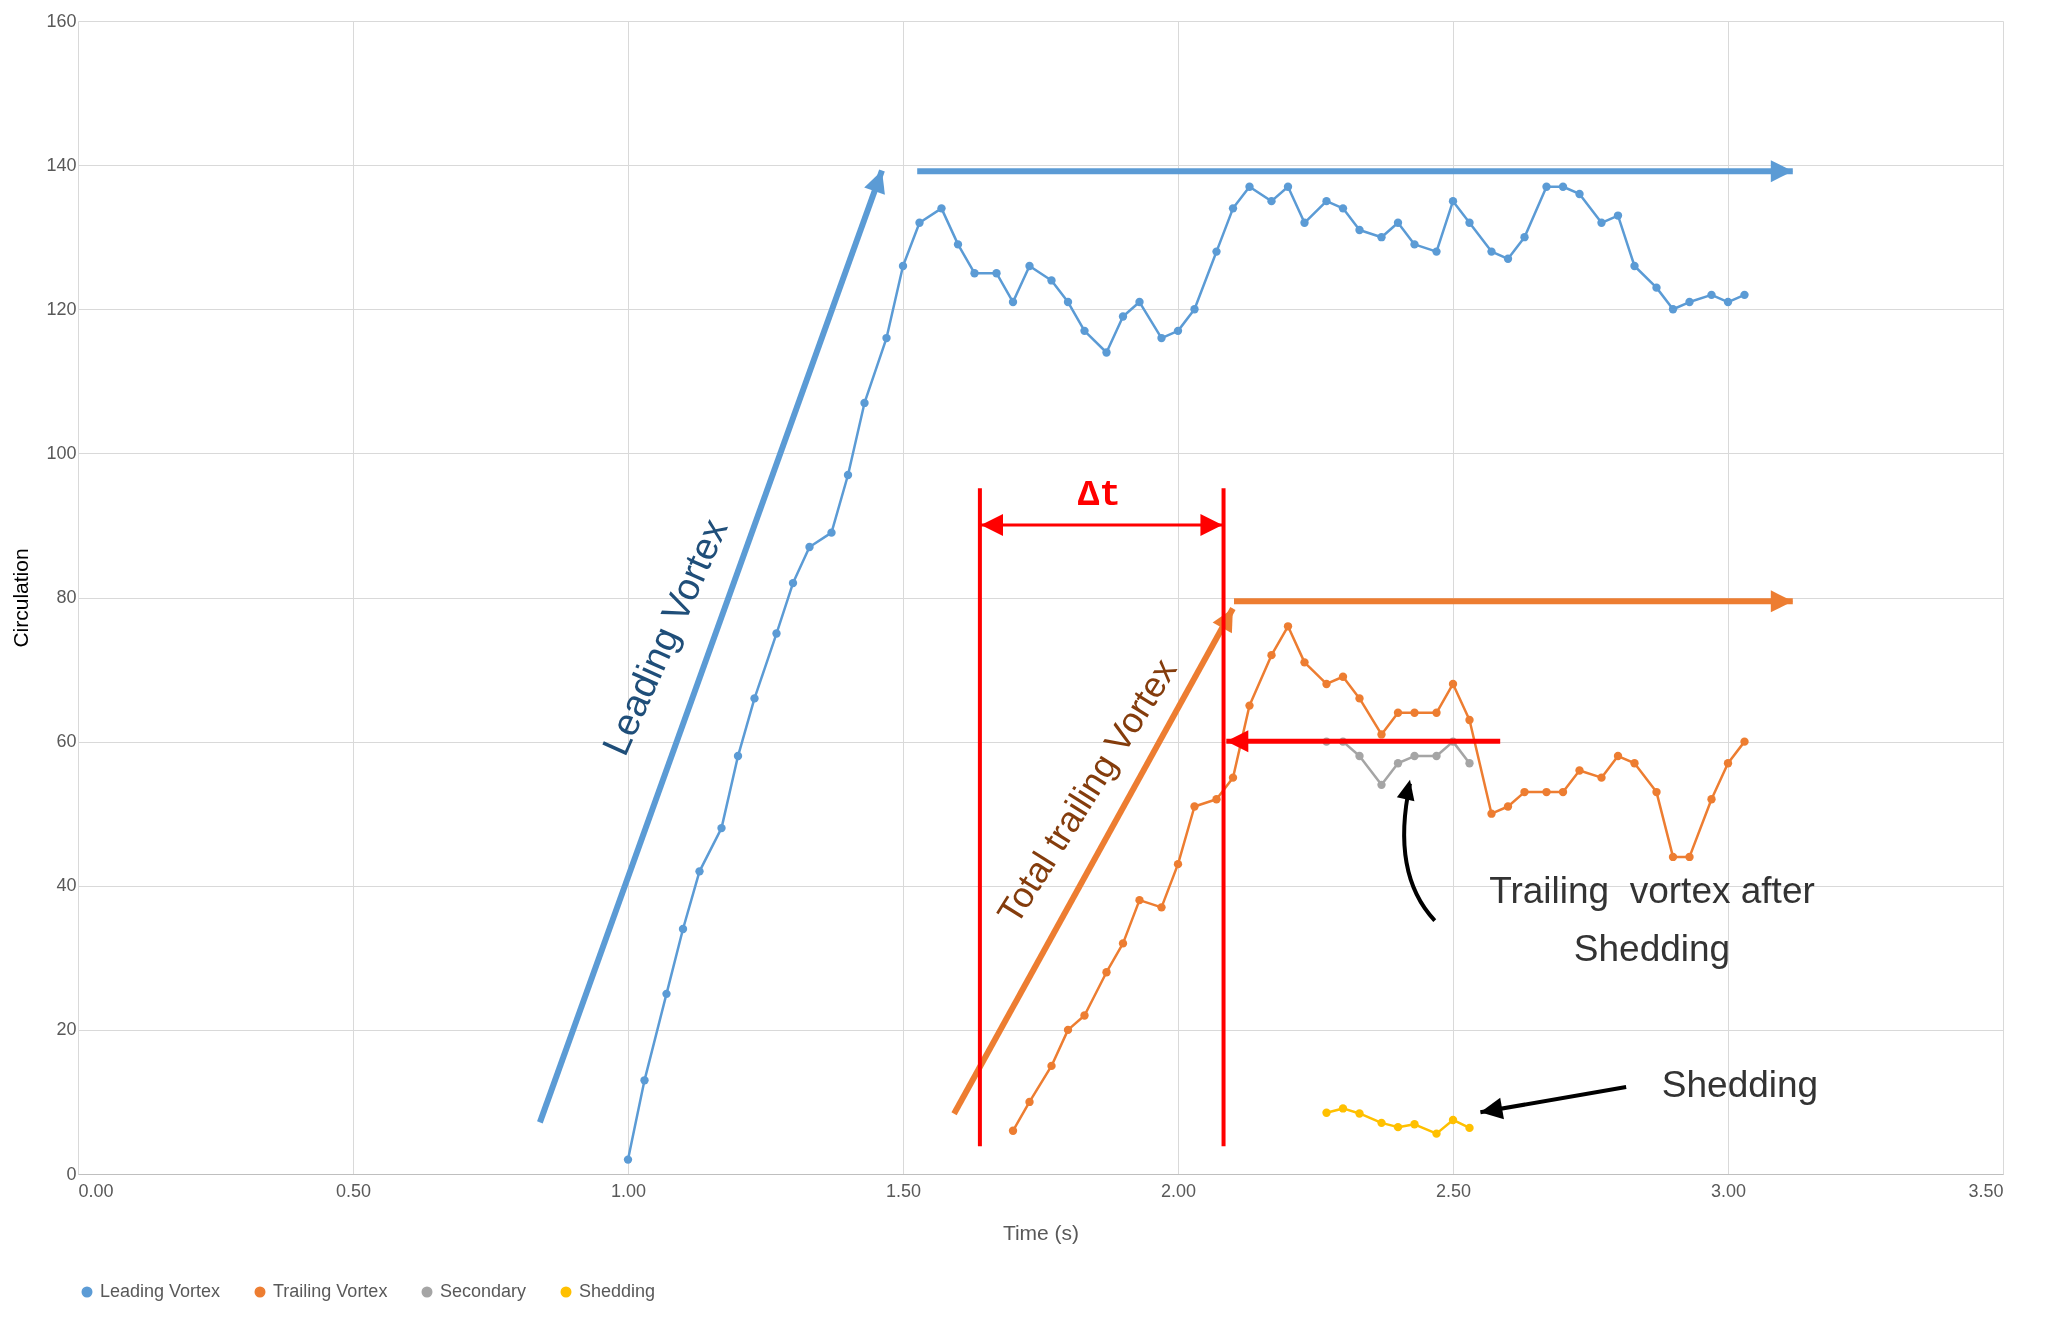  What do you see at coordinates (1986, 1190) in the screenshot?
I see `x-tick-label: 3.50` at bounding box center [1986, 1190].